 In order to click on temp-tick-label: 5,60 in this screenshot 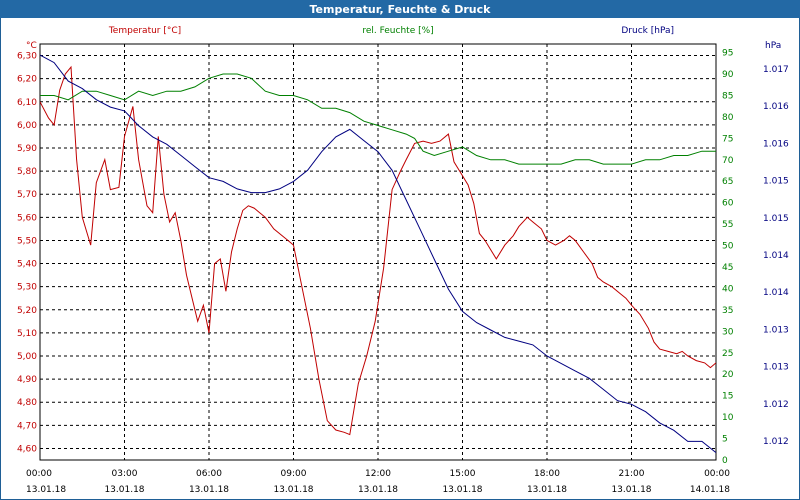, I will do `click(27, 218)`.